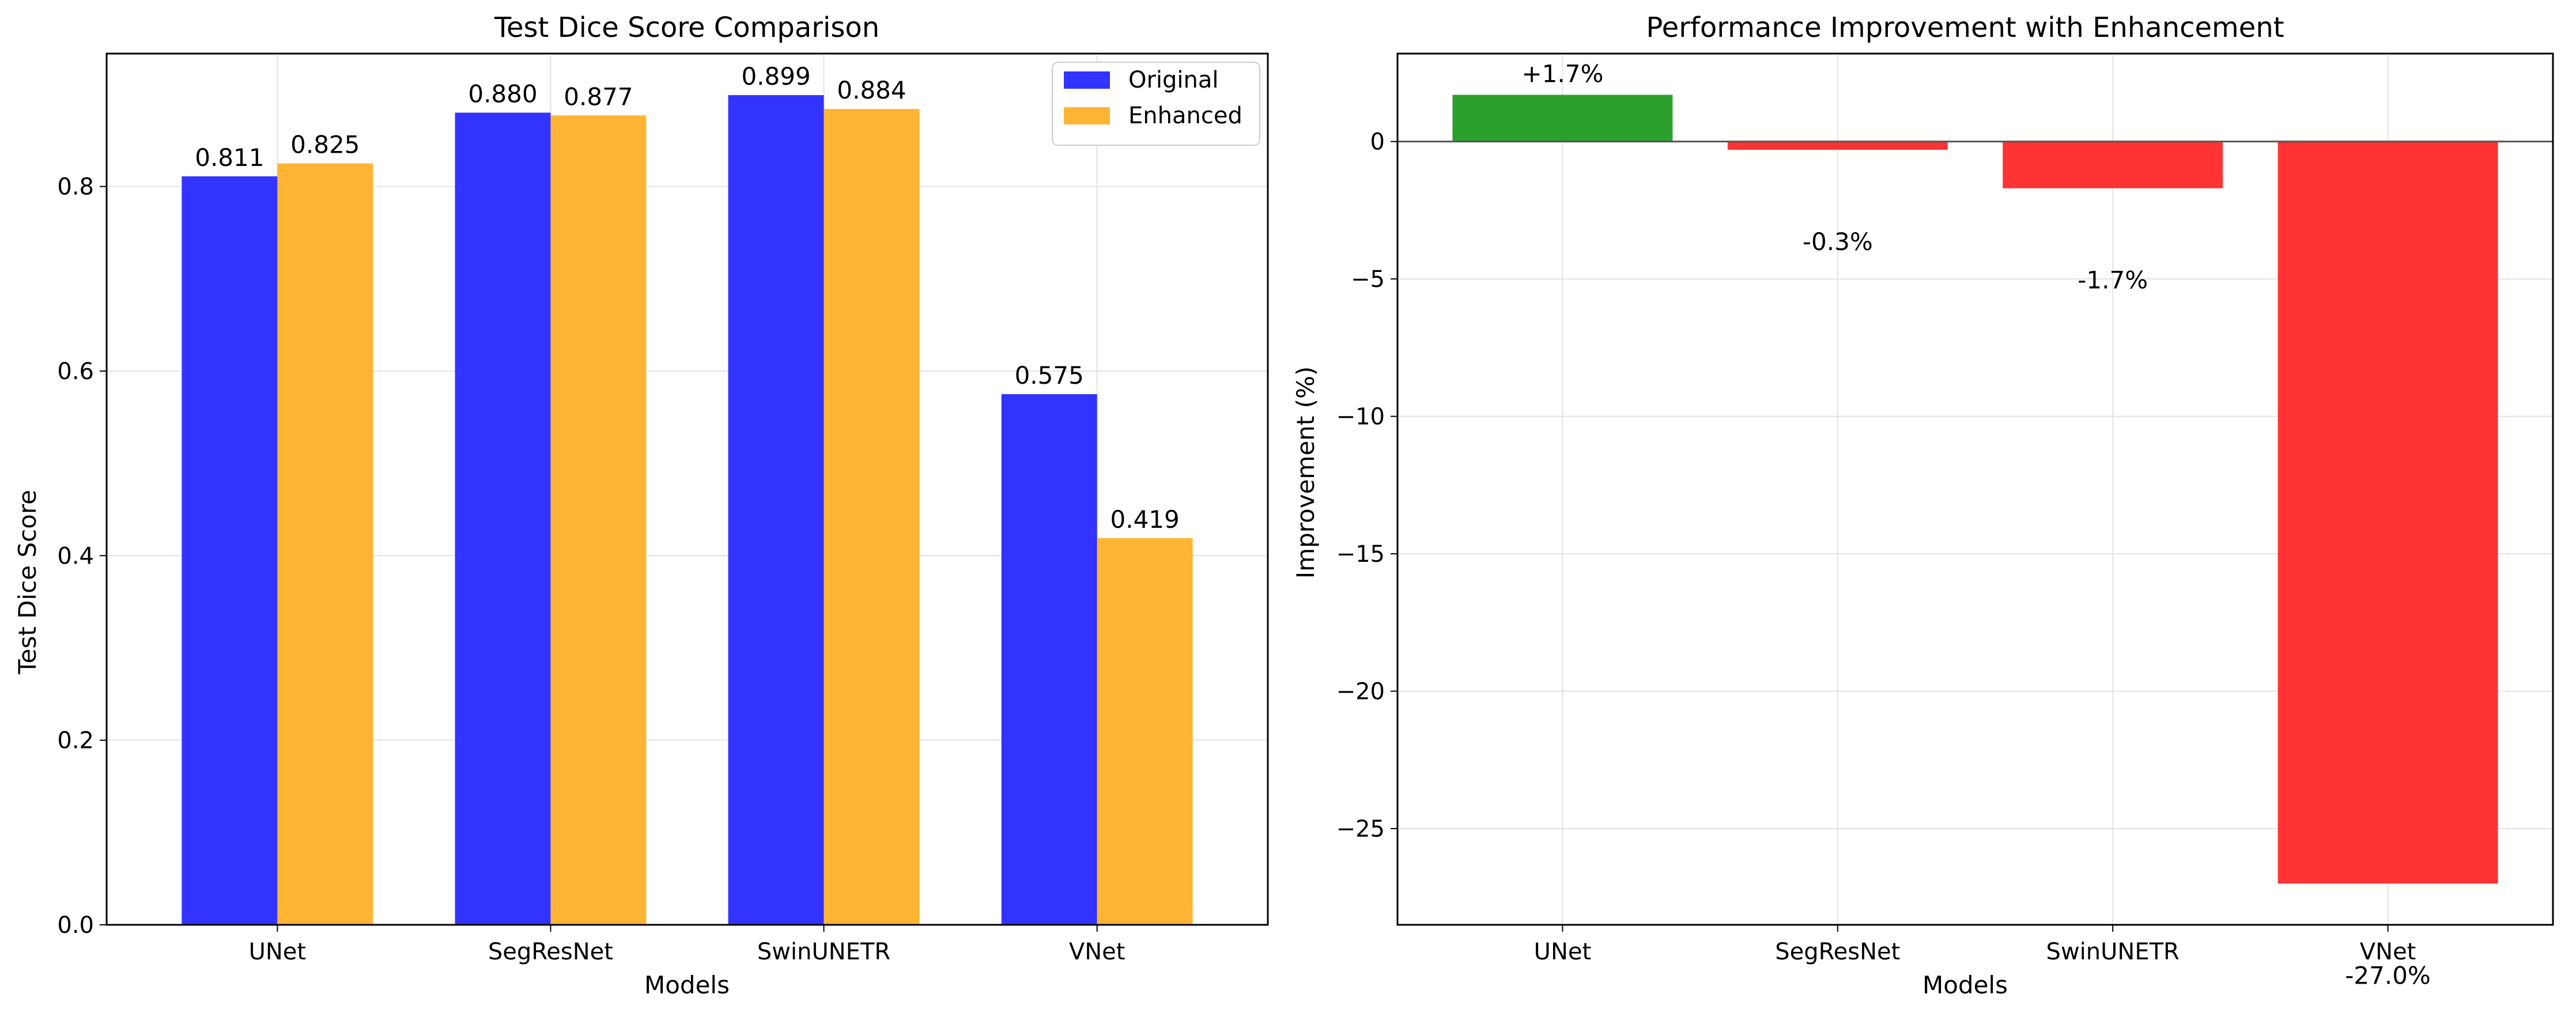  What do you see at coordinates (229, 157) in the screenshot?
I see `chart1-data-label: 0.811` at bounding box center [229, 157].